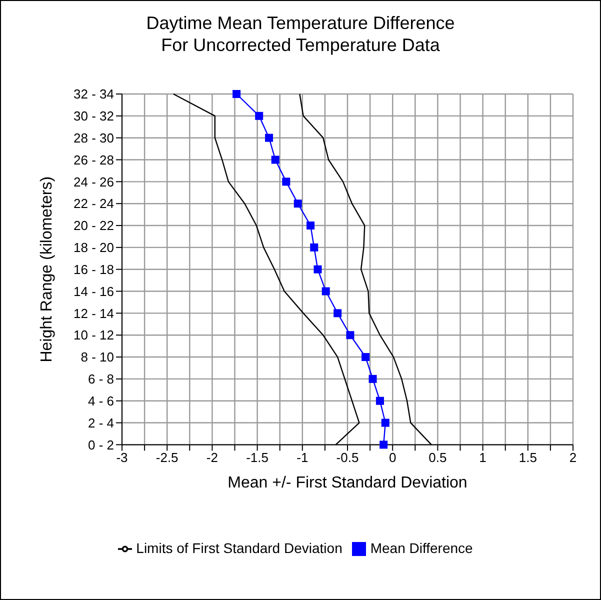  What do you see at coordinates (94, 116) in the screenshot?
I see `y-tick-label: 30 - 32` at bounding box center [94, 116].